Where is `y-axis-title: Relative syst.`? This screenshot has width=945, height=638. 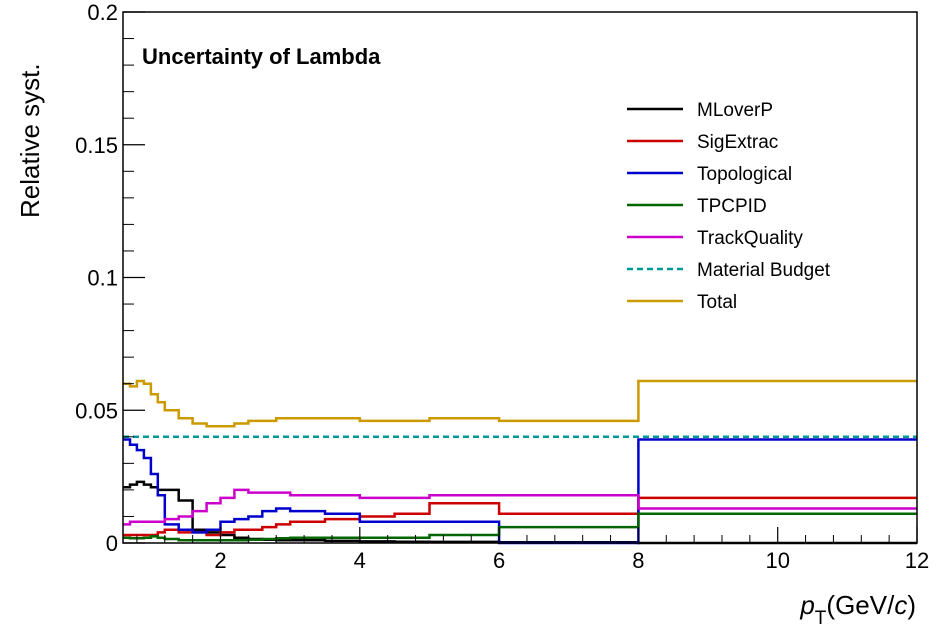 y-axis-title: Relative syst. is located at coordinates (30, 140).